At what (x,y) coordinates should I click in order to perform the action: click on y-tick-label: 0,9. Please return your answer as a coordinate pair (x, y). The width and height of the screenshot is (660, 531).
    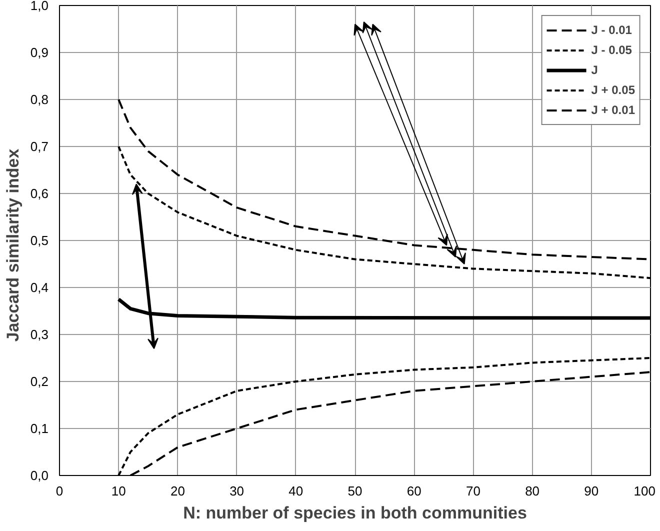
    Looking at the image, I should click on (39, 52).